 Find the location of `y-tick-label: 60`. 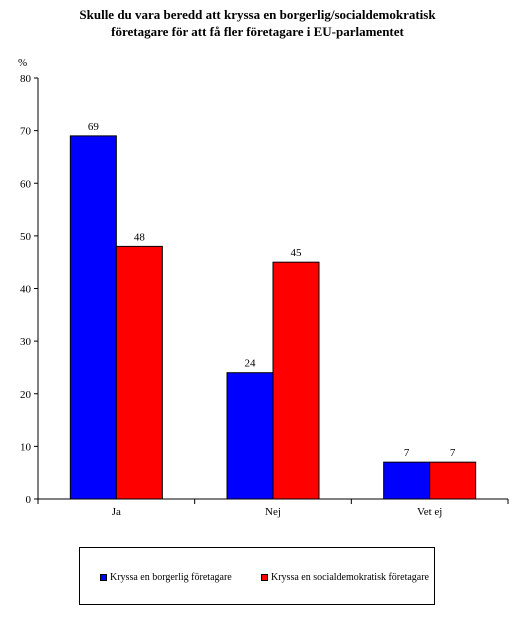

y-tick-label: 60 is located at coordinates (26, 184).